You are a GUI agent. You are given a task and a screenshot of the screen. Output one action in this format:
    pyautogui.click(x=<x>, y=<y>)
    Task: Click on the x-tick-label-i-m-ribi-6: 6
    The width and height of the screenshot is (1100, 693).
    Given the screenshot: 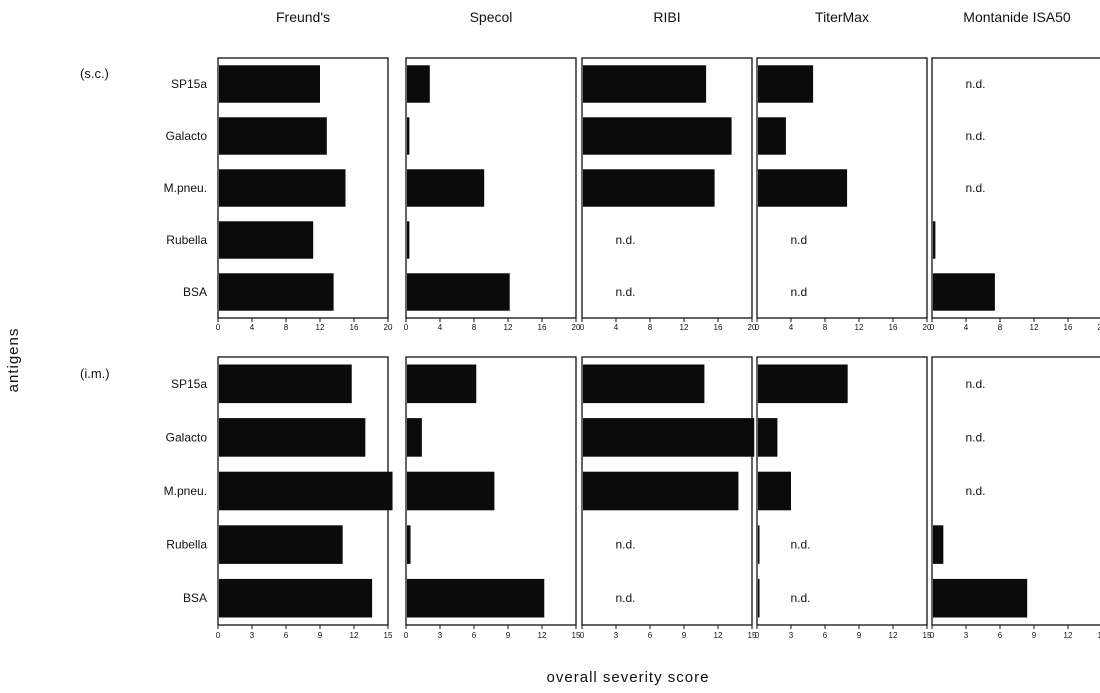 What is the action you would take?
    pyautogui.click(x=650, y=635)
    